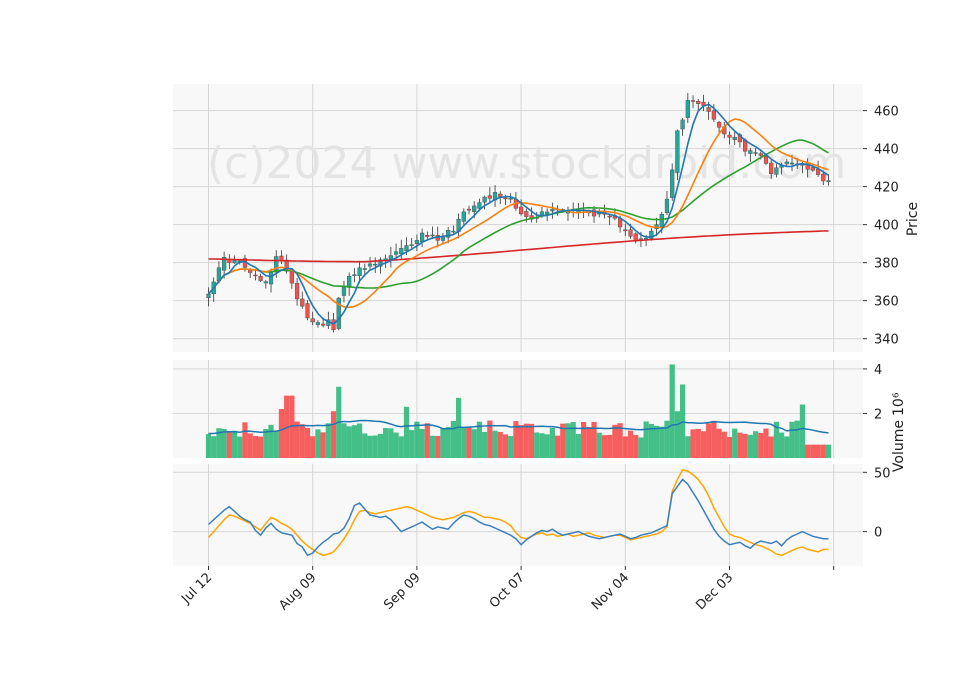 The image size is (960, 694). What do you see at coordinates (886, 112) in the screenshot?
I see `price-axis-tick-label: 460` at bounding box center [886, 112].